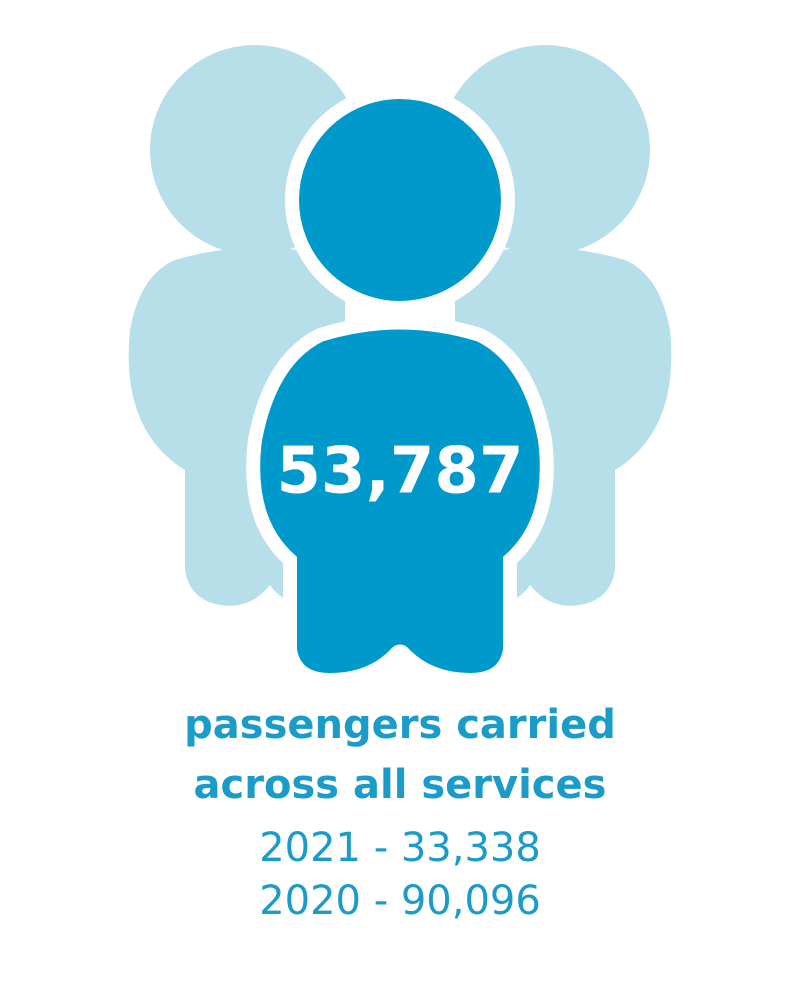 Image resolution: width=800 pixels, height=999 pixels. What do you see at coordinates (400, 785) in the screenshot?
I see `caption-line: across all services` at bounding box center [400, 785].